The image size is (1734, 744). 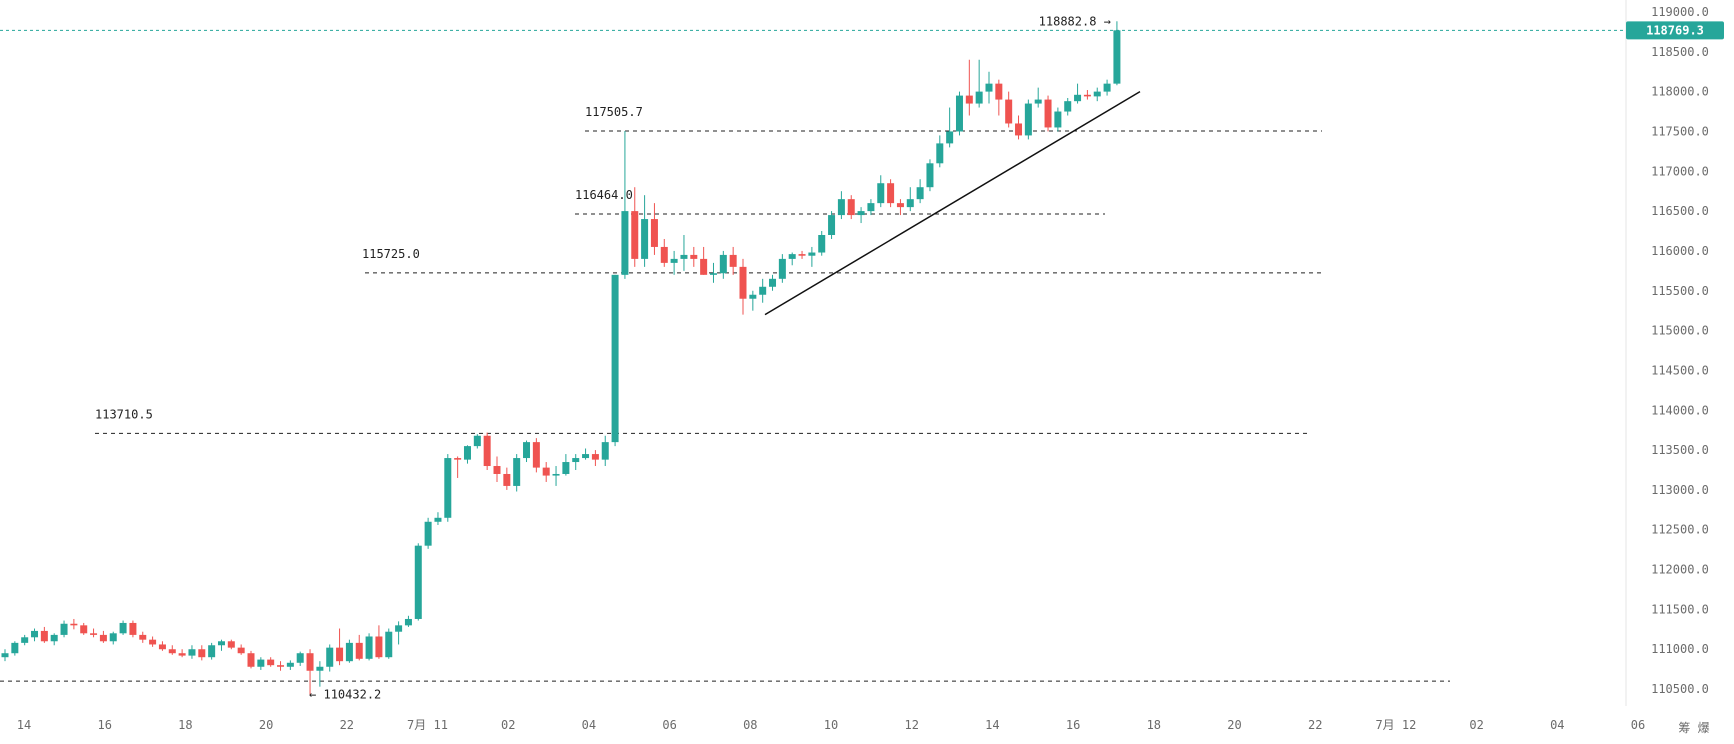 What do you see at coordinates (1693, 728) in the screenshot?
I see `corner-label: 筹 爆` at bounding box center [1693, 728].